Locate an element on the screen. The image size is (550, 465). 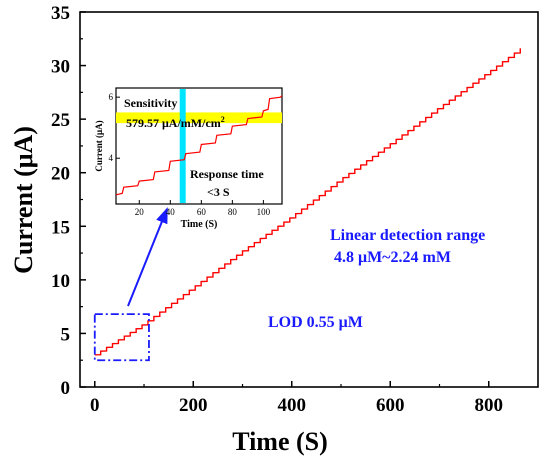
main-x-tick-label: 800 is located at coordinates (489, 405).